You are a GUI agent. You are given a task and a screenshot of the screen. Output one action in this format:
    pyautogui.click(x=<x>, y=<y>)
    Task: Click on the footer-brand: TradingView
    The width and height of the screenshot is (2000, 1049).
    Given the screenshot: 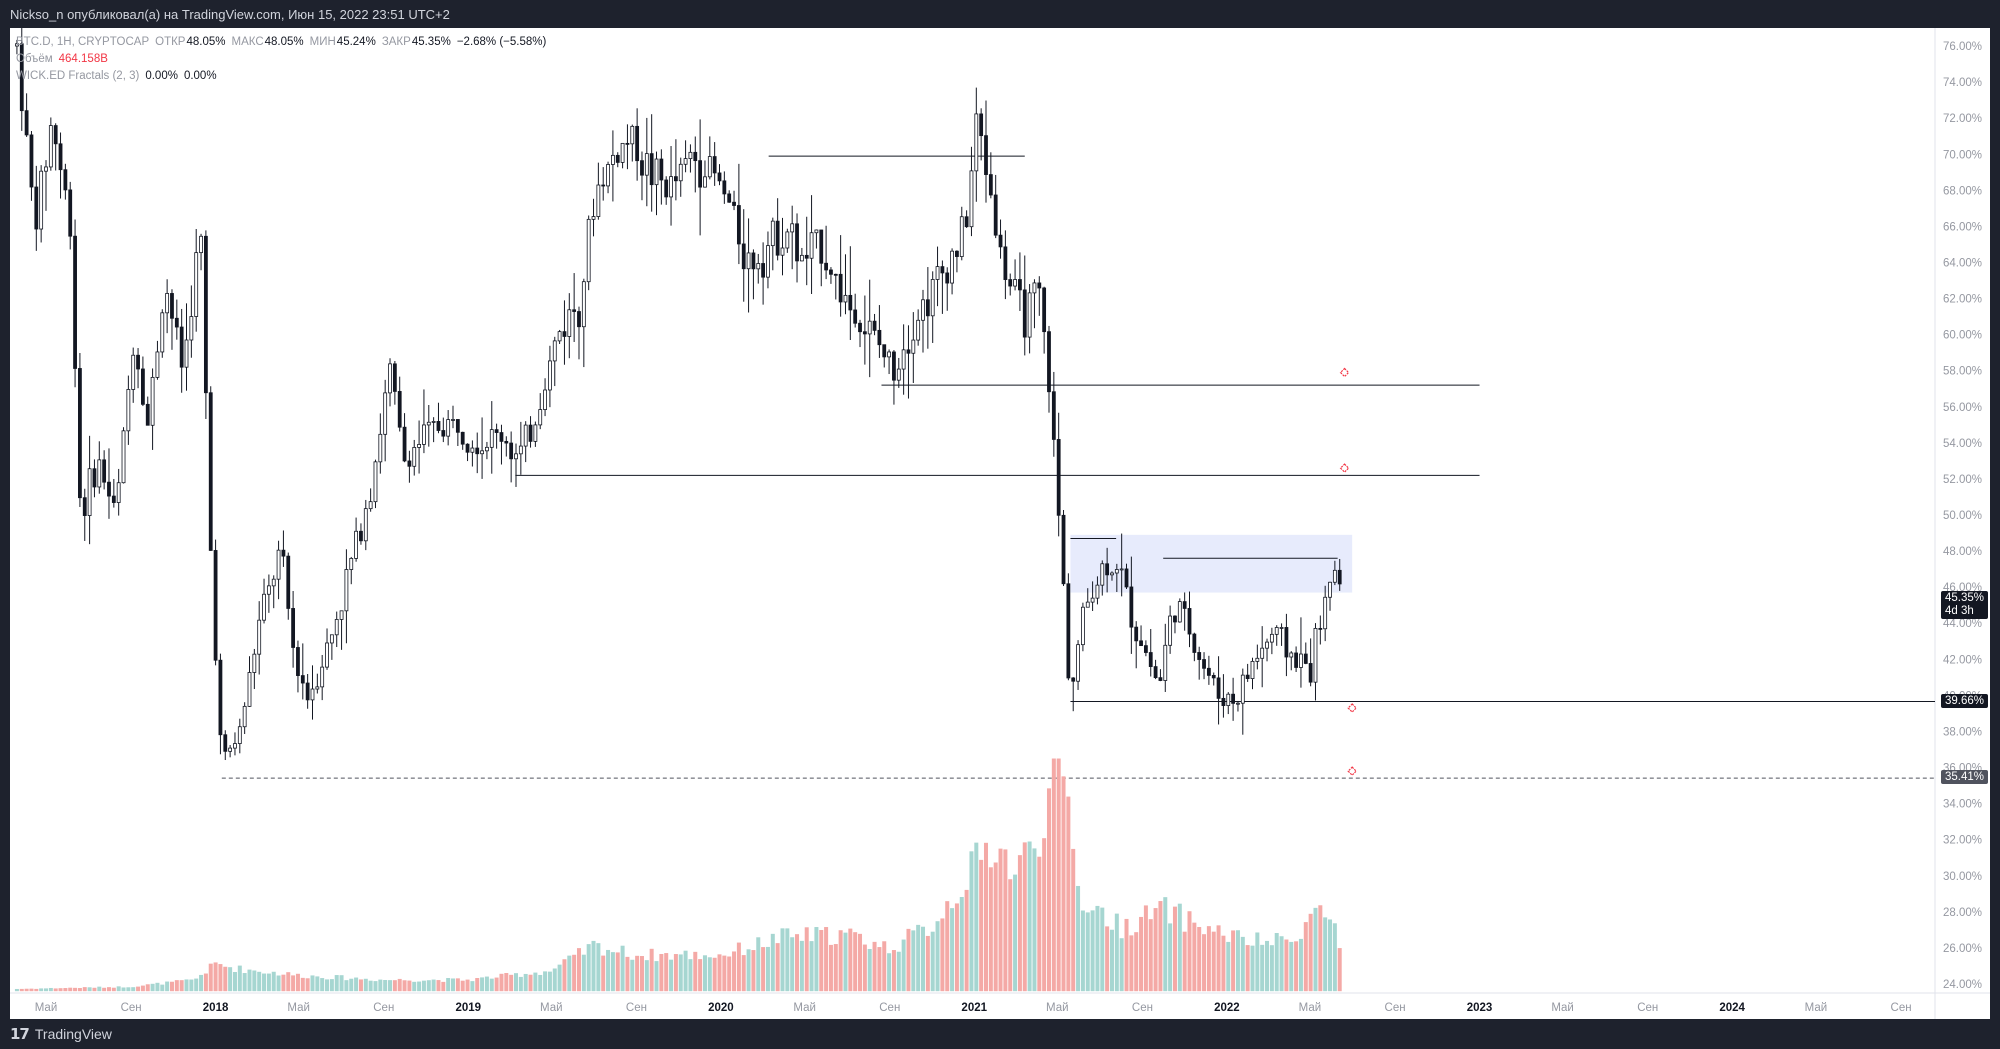 What is the action you would take?
    pyautogui.click(x=73, y=1034)
    